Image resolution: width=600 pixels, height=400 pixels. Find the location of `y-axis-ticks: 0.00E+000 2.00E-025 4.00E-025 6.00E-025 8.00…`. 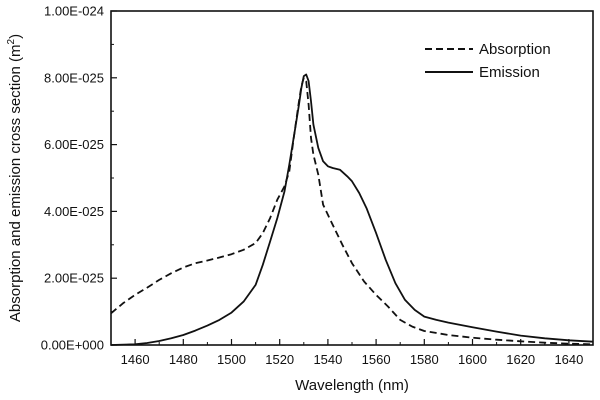

y-axis-ticks: 0.00E+000 2.00E-025 4.00E-025 6.00E-025 8.00… is located at coordinates (79, 178).